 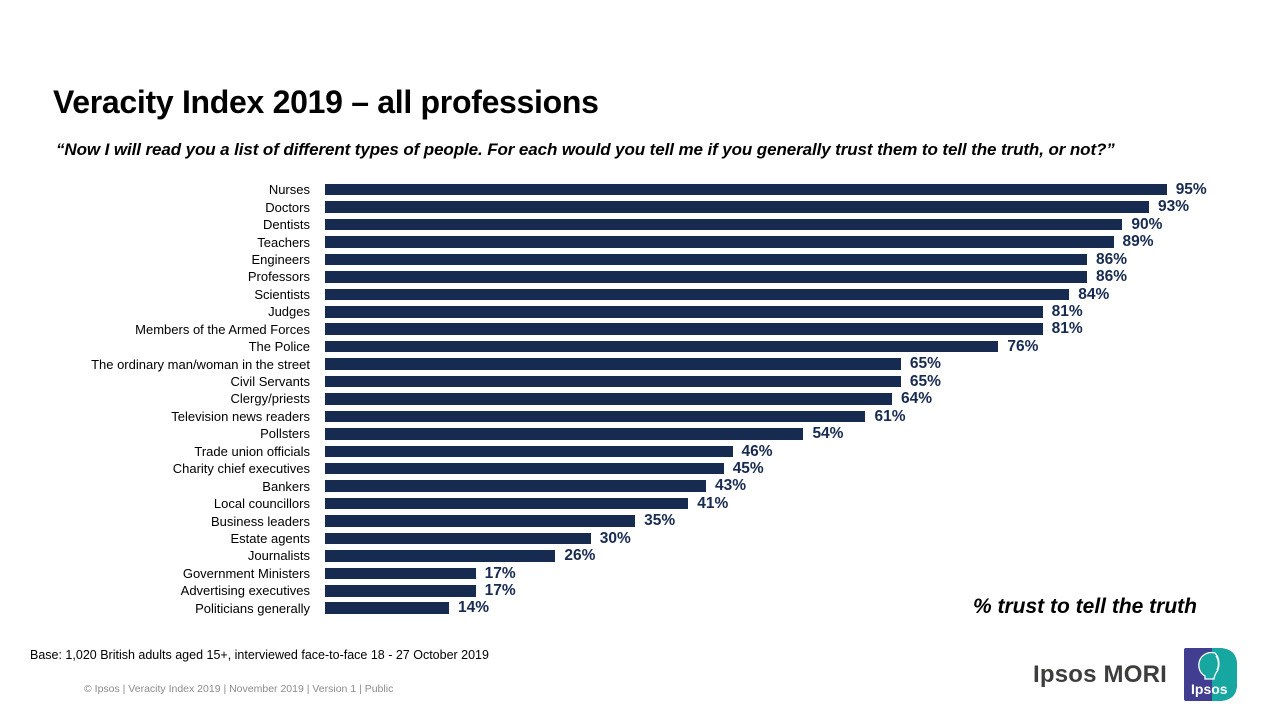 I want to click on bar-row: Professors 86%, so click(x=640, y=276).